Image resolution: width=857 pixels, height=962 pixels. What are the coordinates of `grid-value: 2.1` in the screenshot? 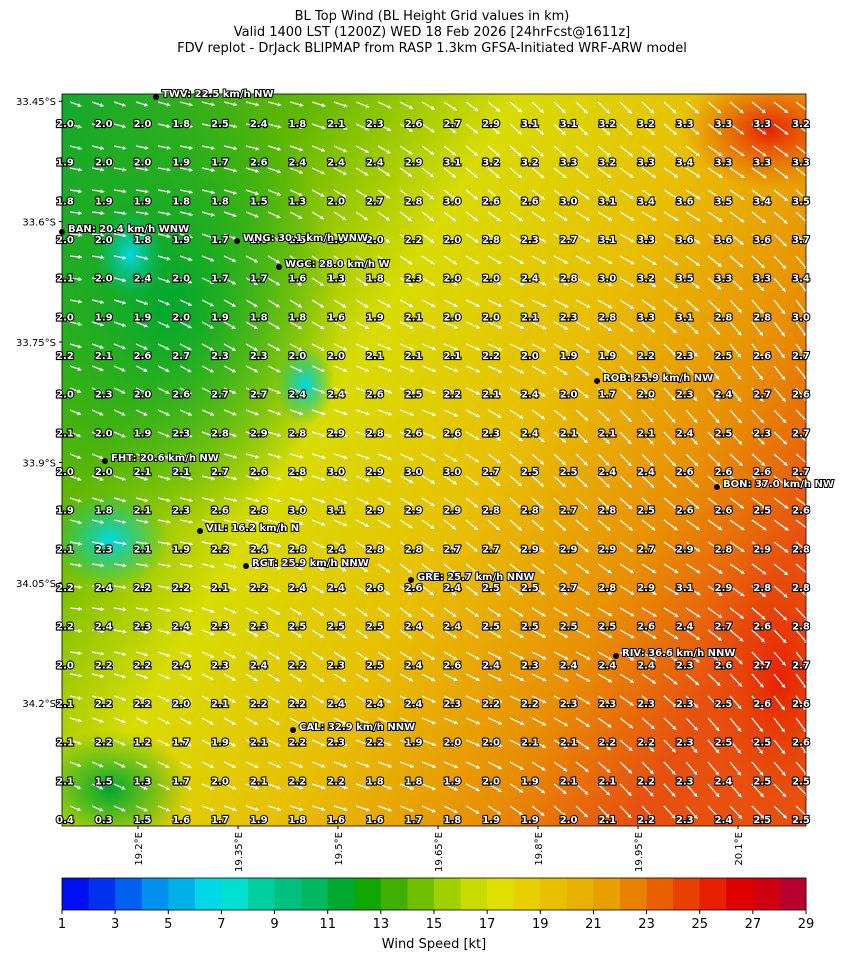 It's located at (104, 356).